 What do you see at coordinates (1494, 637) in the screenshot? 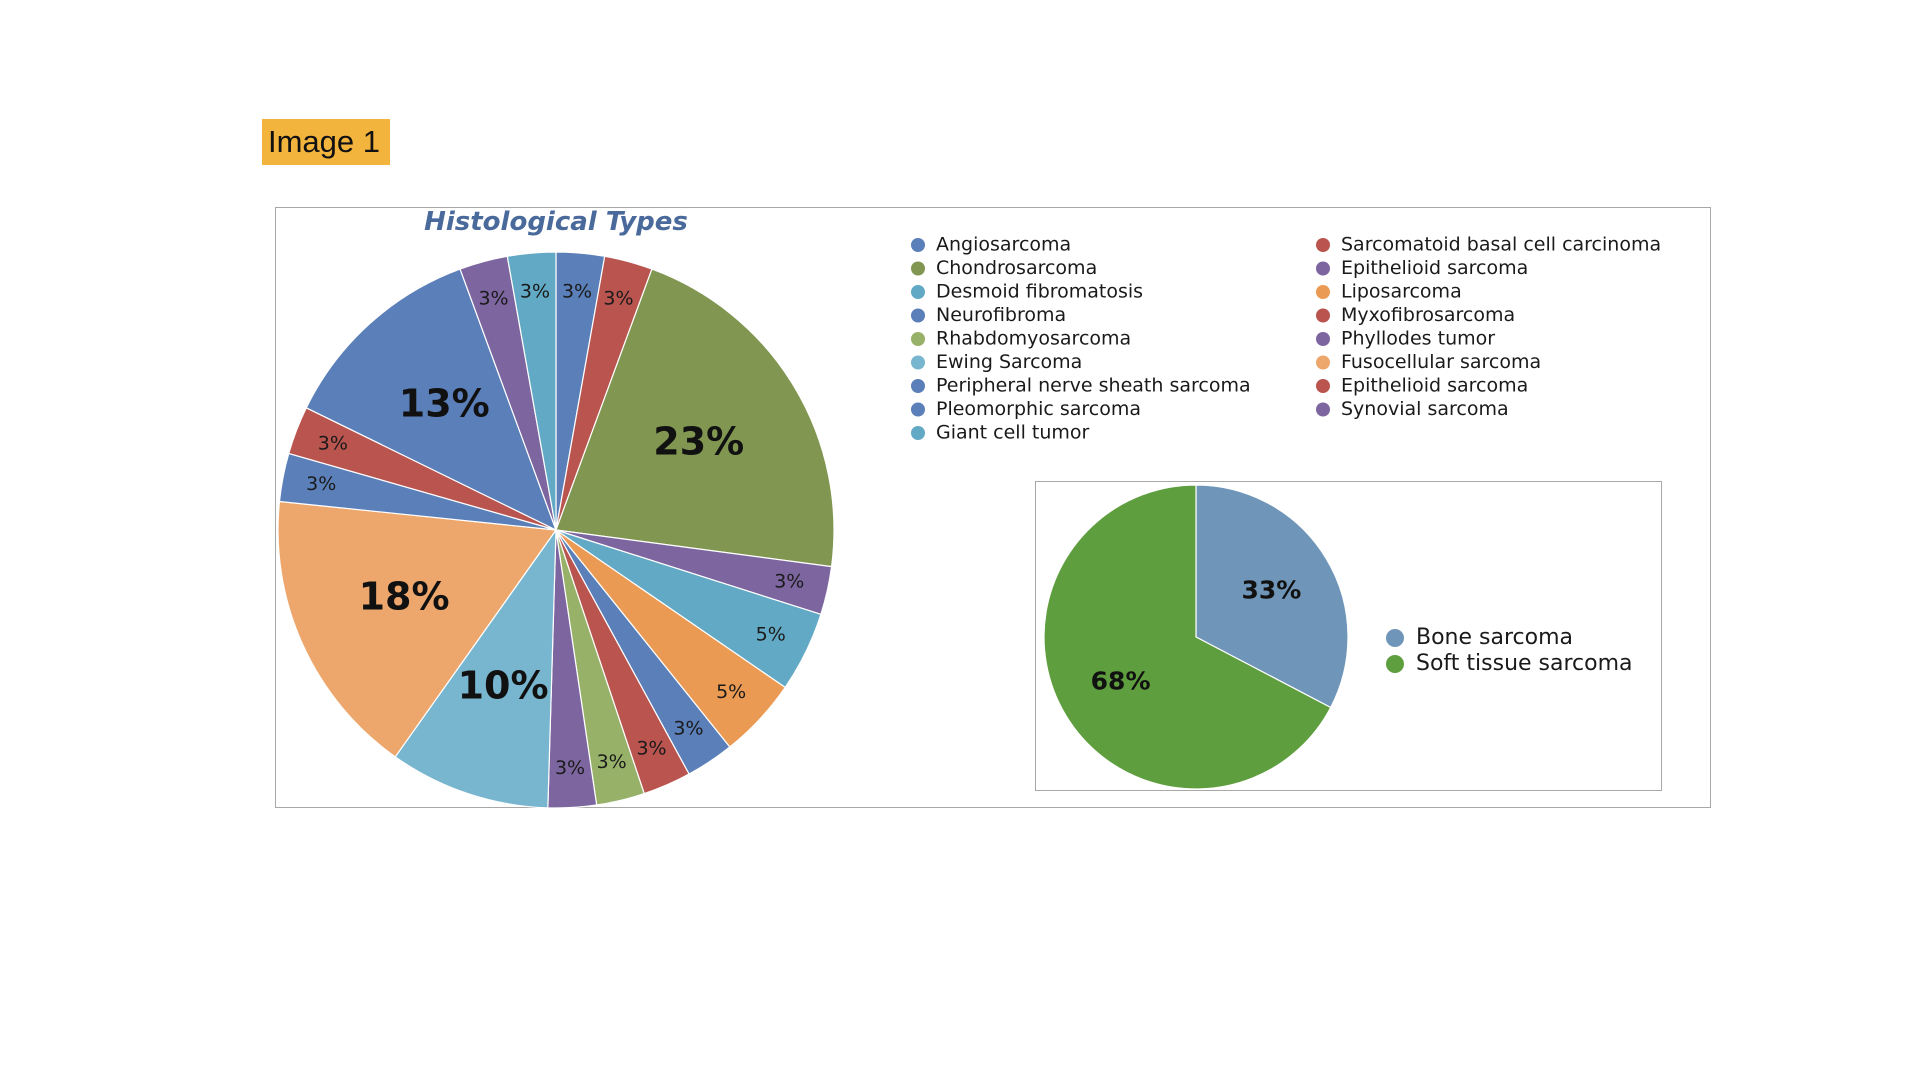
I see `legend-item-bone-sarcoma: Bone sarcoma` at bounding box center [1494, 637].